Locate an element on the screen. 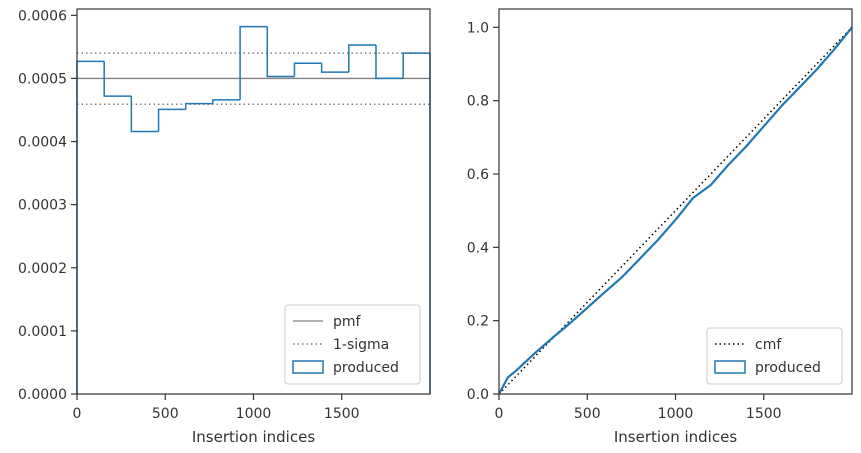  cumulative-legend-box is located at coordinates (774, 356).